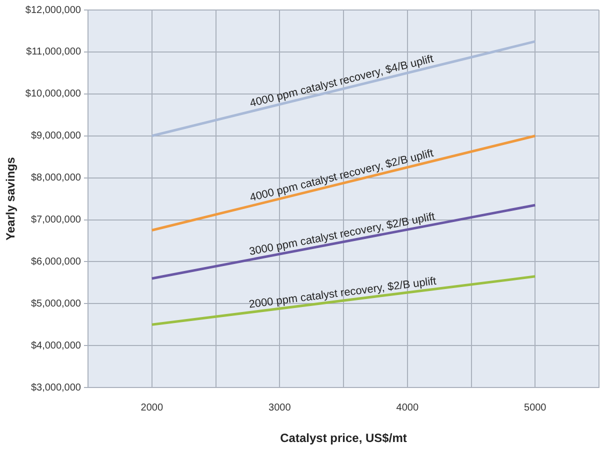 The height and width of the screenshot is (450, 613). What do you see at coordinates (56, 136) in the screenshot?
I see `y-tick-label: $9,000,000` at bounding box center [56, 136].